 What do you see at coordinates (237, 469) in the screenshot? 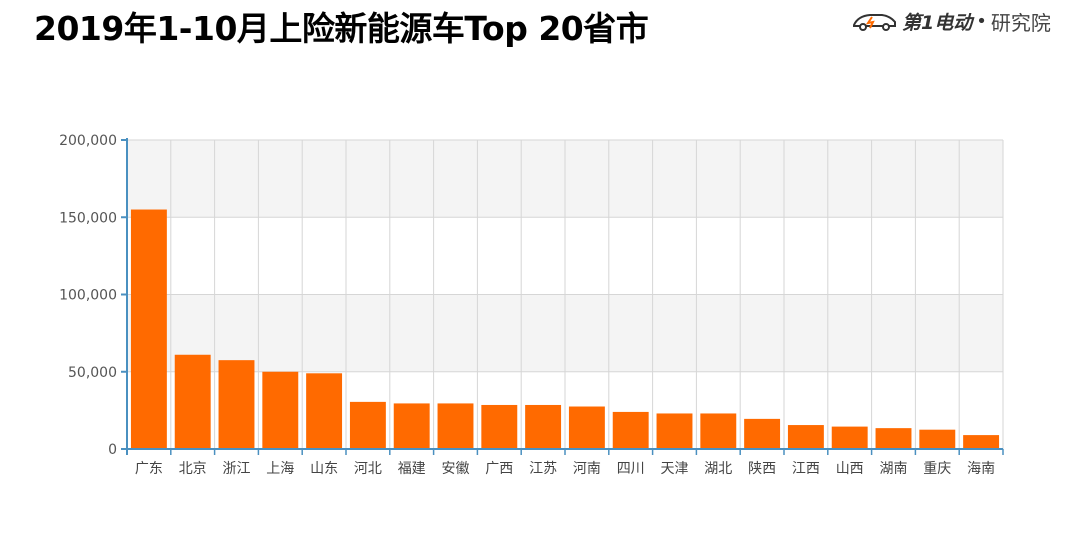
I see `x-tick-label: 浙江` at bounding box center [237, 469].